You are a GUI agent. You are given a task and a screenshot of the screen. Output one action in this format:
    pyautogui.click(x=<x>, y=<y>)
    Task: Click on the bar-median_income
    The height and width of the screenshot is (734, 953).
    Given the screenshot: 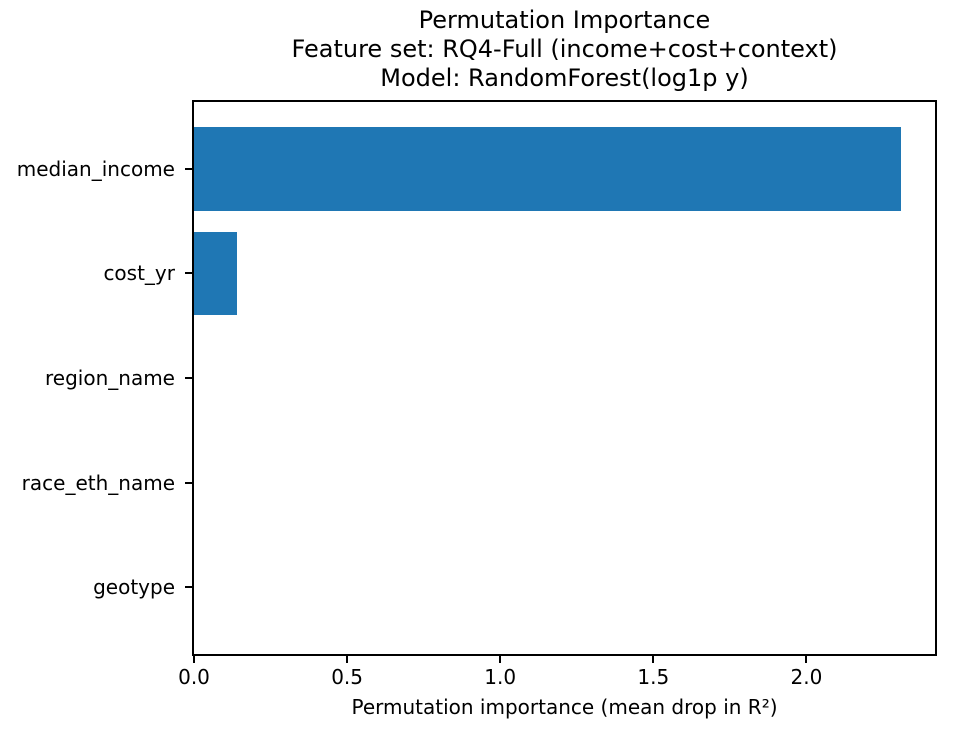 What is the action you would take?
    pyautogui.click(x=548, y=169)
    